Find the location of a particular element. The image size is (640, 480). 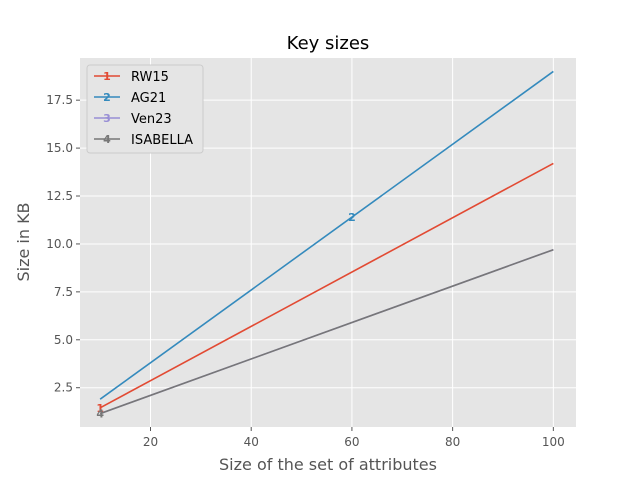

legend-marker-isabella: 4 is located at coordinates (107, 139).